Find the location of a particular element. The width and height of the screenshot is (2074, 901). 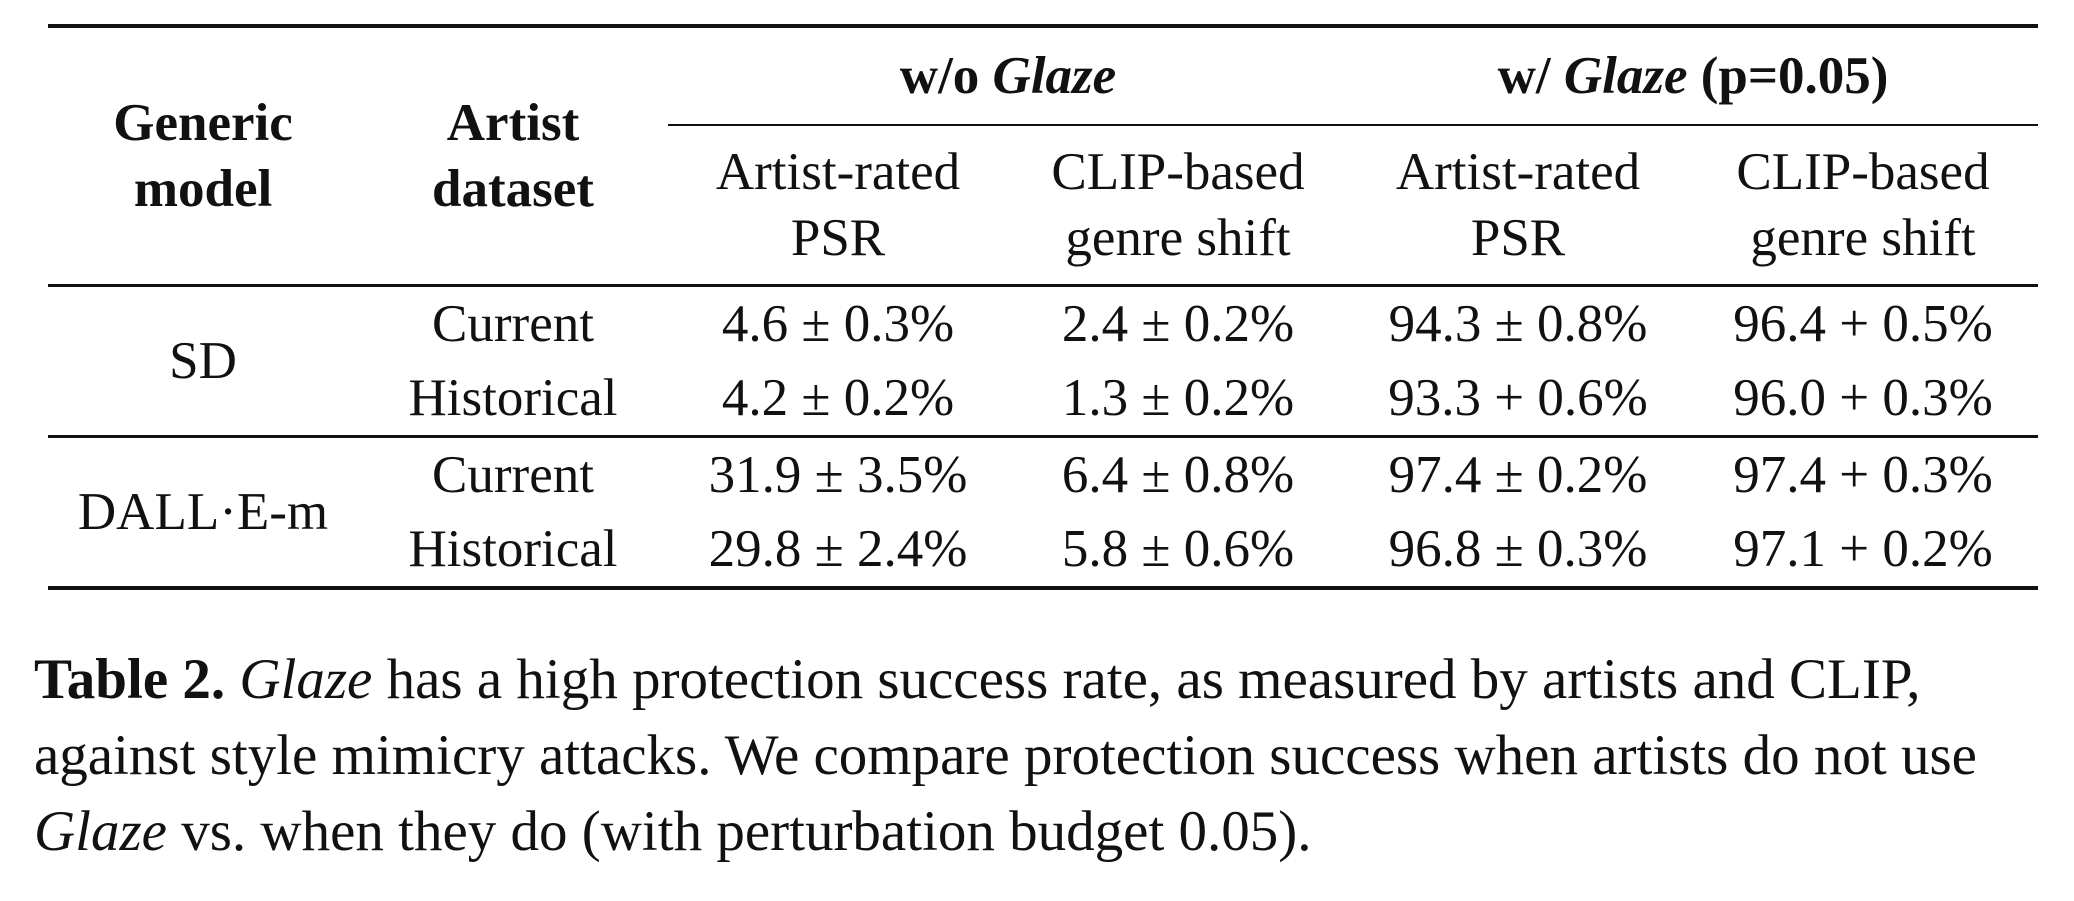

header-metric-1: Artist-rated PSR is located at coordinates (838, 205).